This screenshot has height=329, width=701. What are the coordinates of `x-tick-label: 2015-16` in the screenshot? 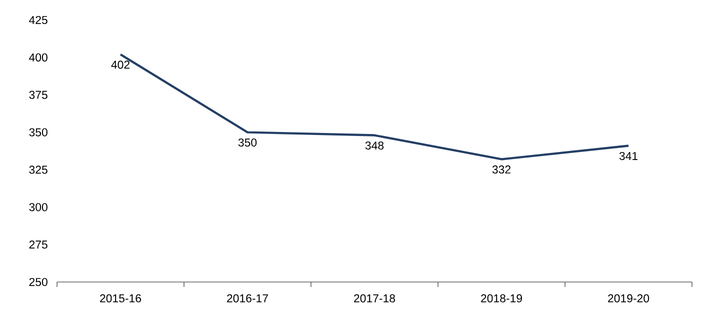 It's located at (120, 298).